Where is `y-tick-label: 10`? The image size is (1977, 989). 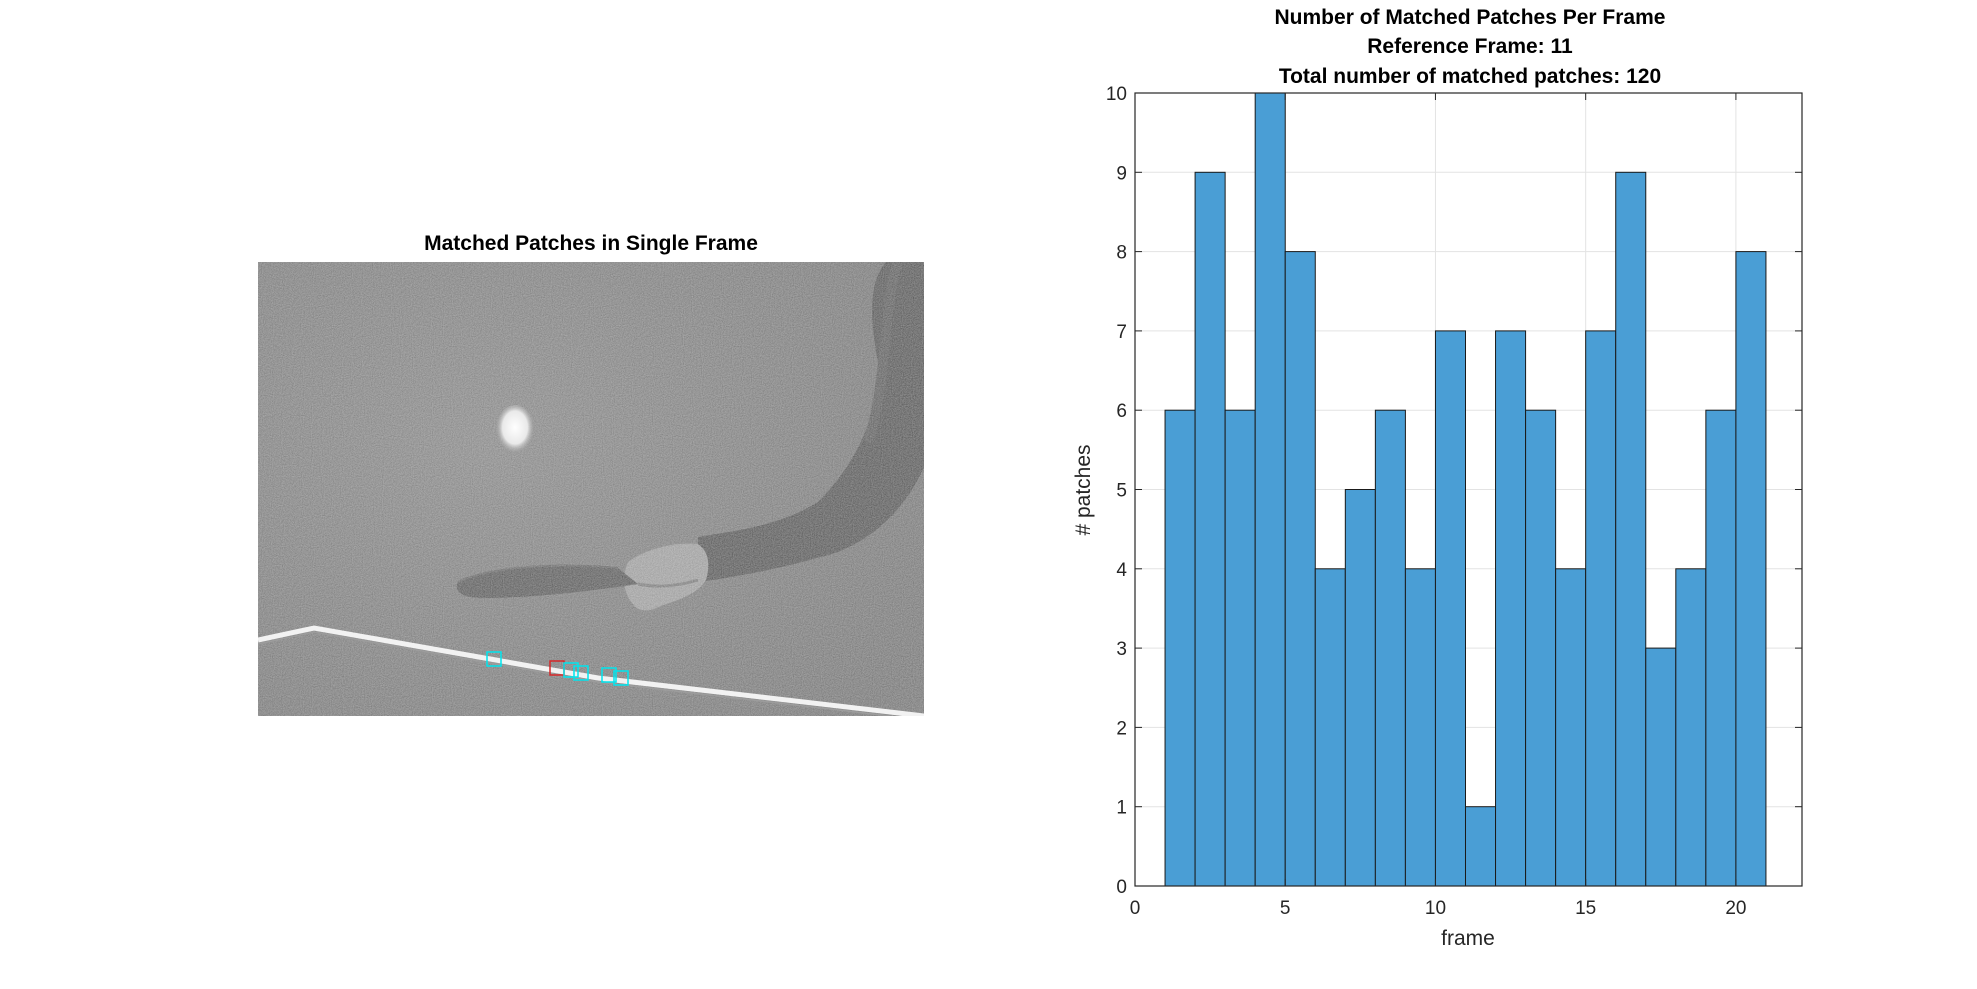 y-tick-label: 10 is located at coordinates (1116, 94).